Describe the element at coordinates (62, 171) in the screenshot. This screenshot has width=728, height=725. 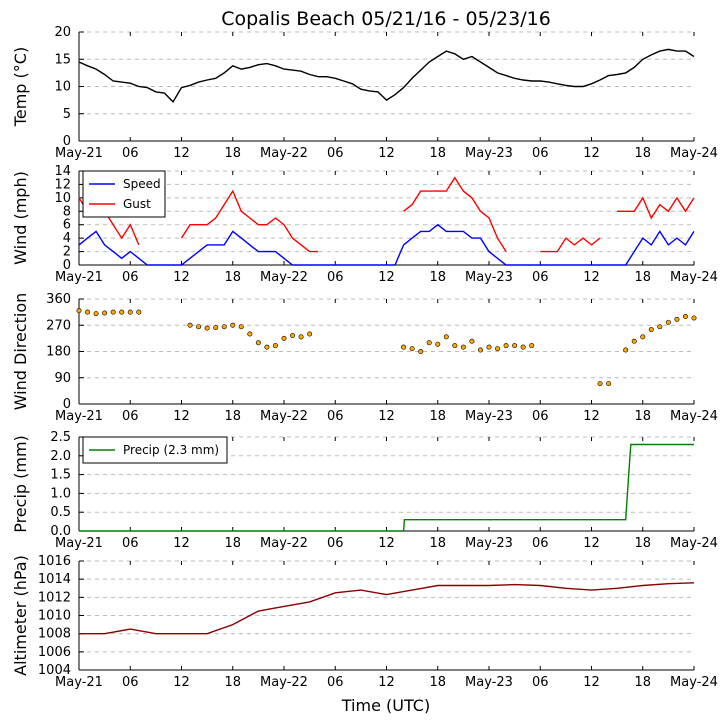
I see `y-tick-label: 14` at that location.